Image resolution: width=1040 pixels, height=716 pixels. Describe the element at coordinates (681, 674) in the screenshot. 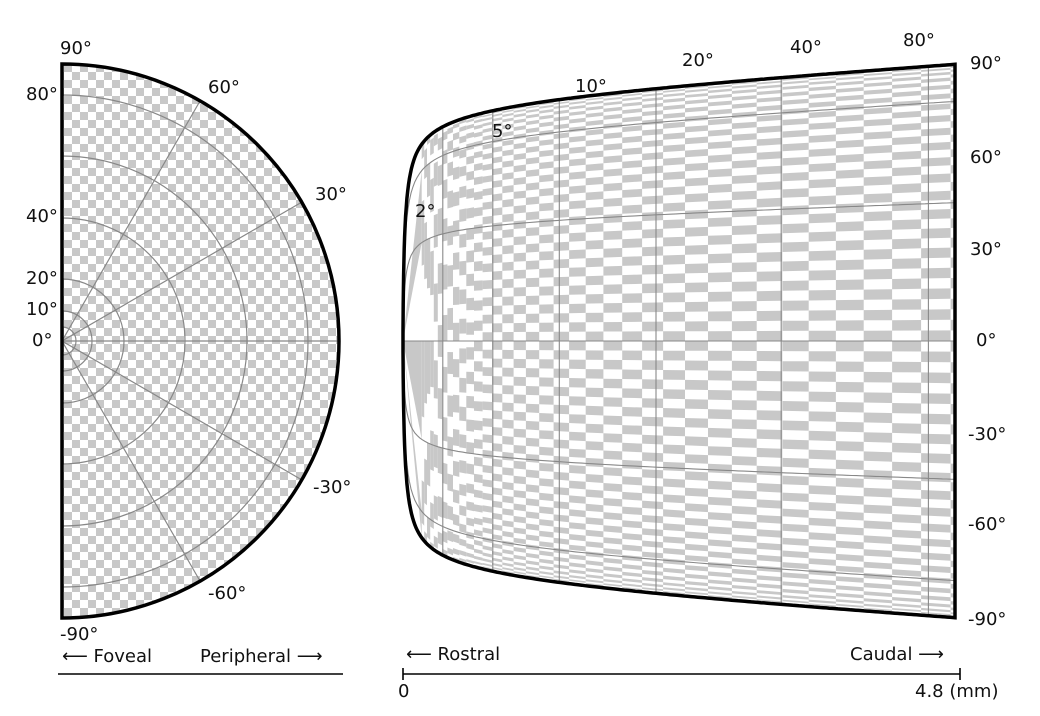

I see `millimeter-scale-bar` at that location.